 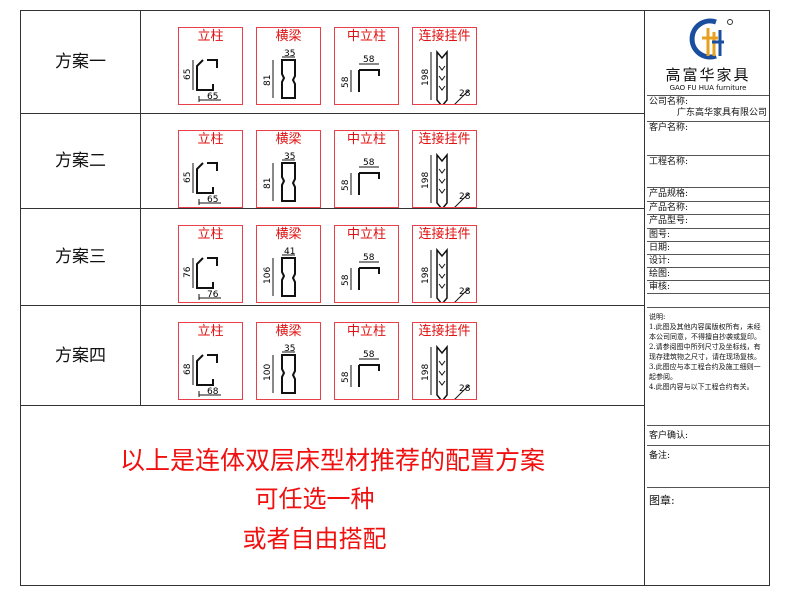 What do you see at coordinates (708, 274) in the screenshot?
I see `draw-field: 绘图:` at bounding box center [708, 274].